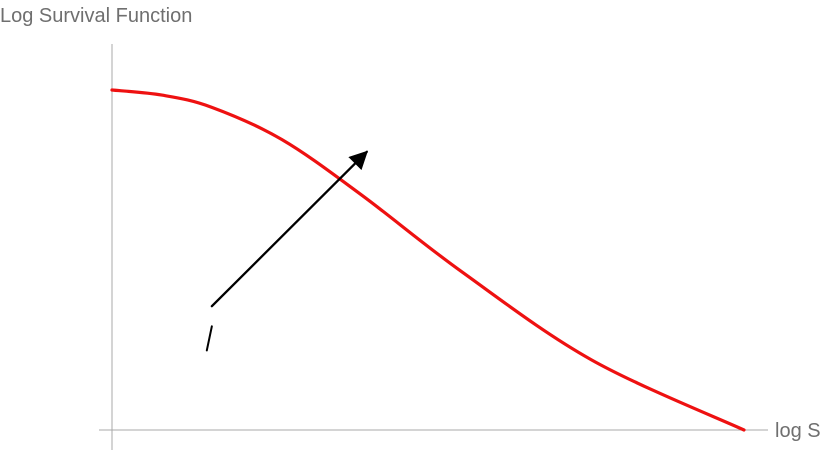 This screenshot has width=830, height=455. Describe the element at coordinates (289, 229) in the screenshot. I see `annotation-arrow` at that location.